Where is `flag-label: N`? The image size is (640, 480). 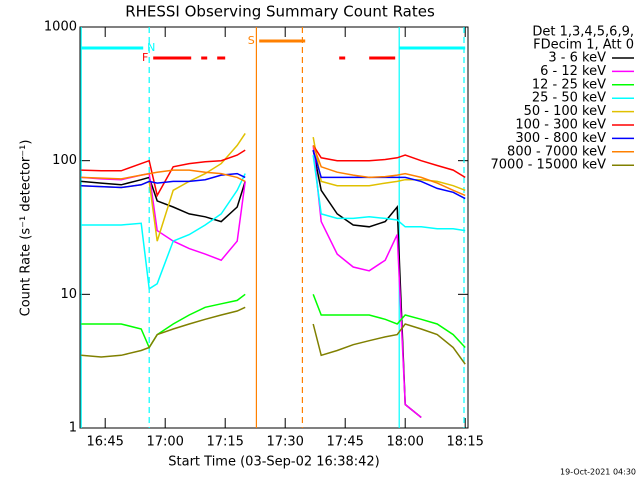 flag-label: N is located at coordinates (151, 47).